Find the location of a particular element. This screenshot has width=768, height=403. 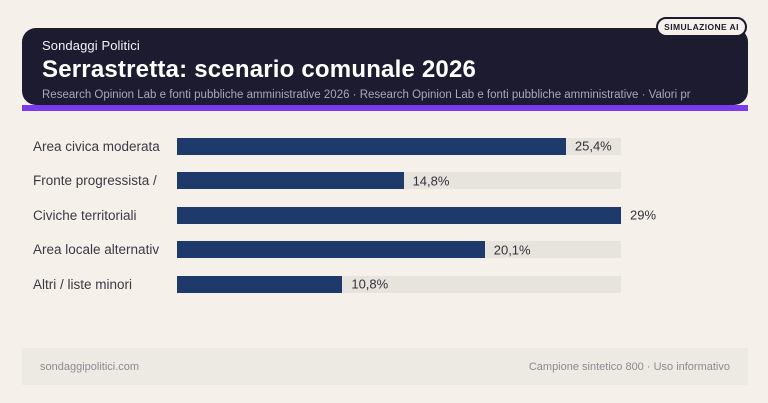

bar-track: 20,1% is located at coordinates (399, 250).